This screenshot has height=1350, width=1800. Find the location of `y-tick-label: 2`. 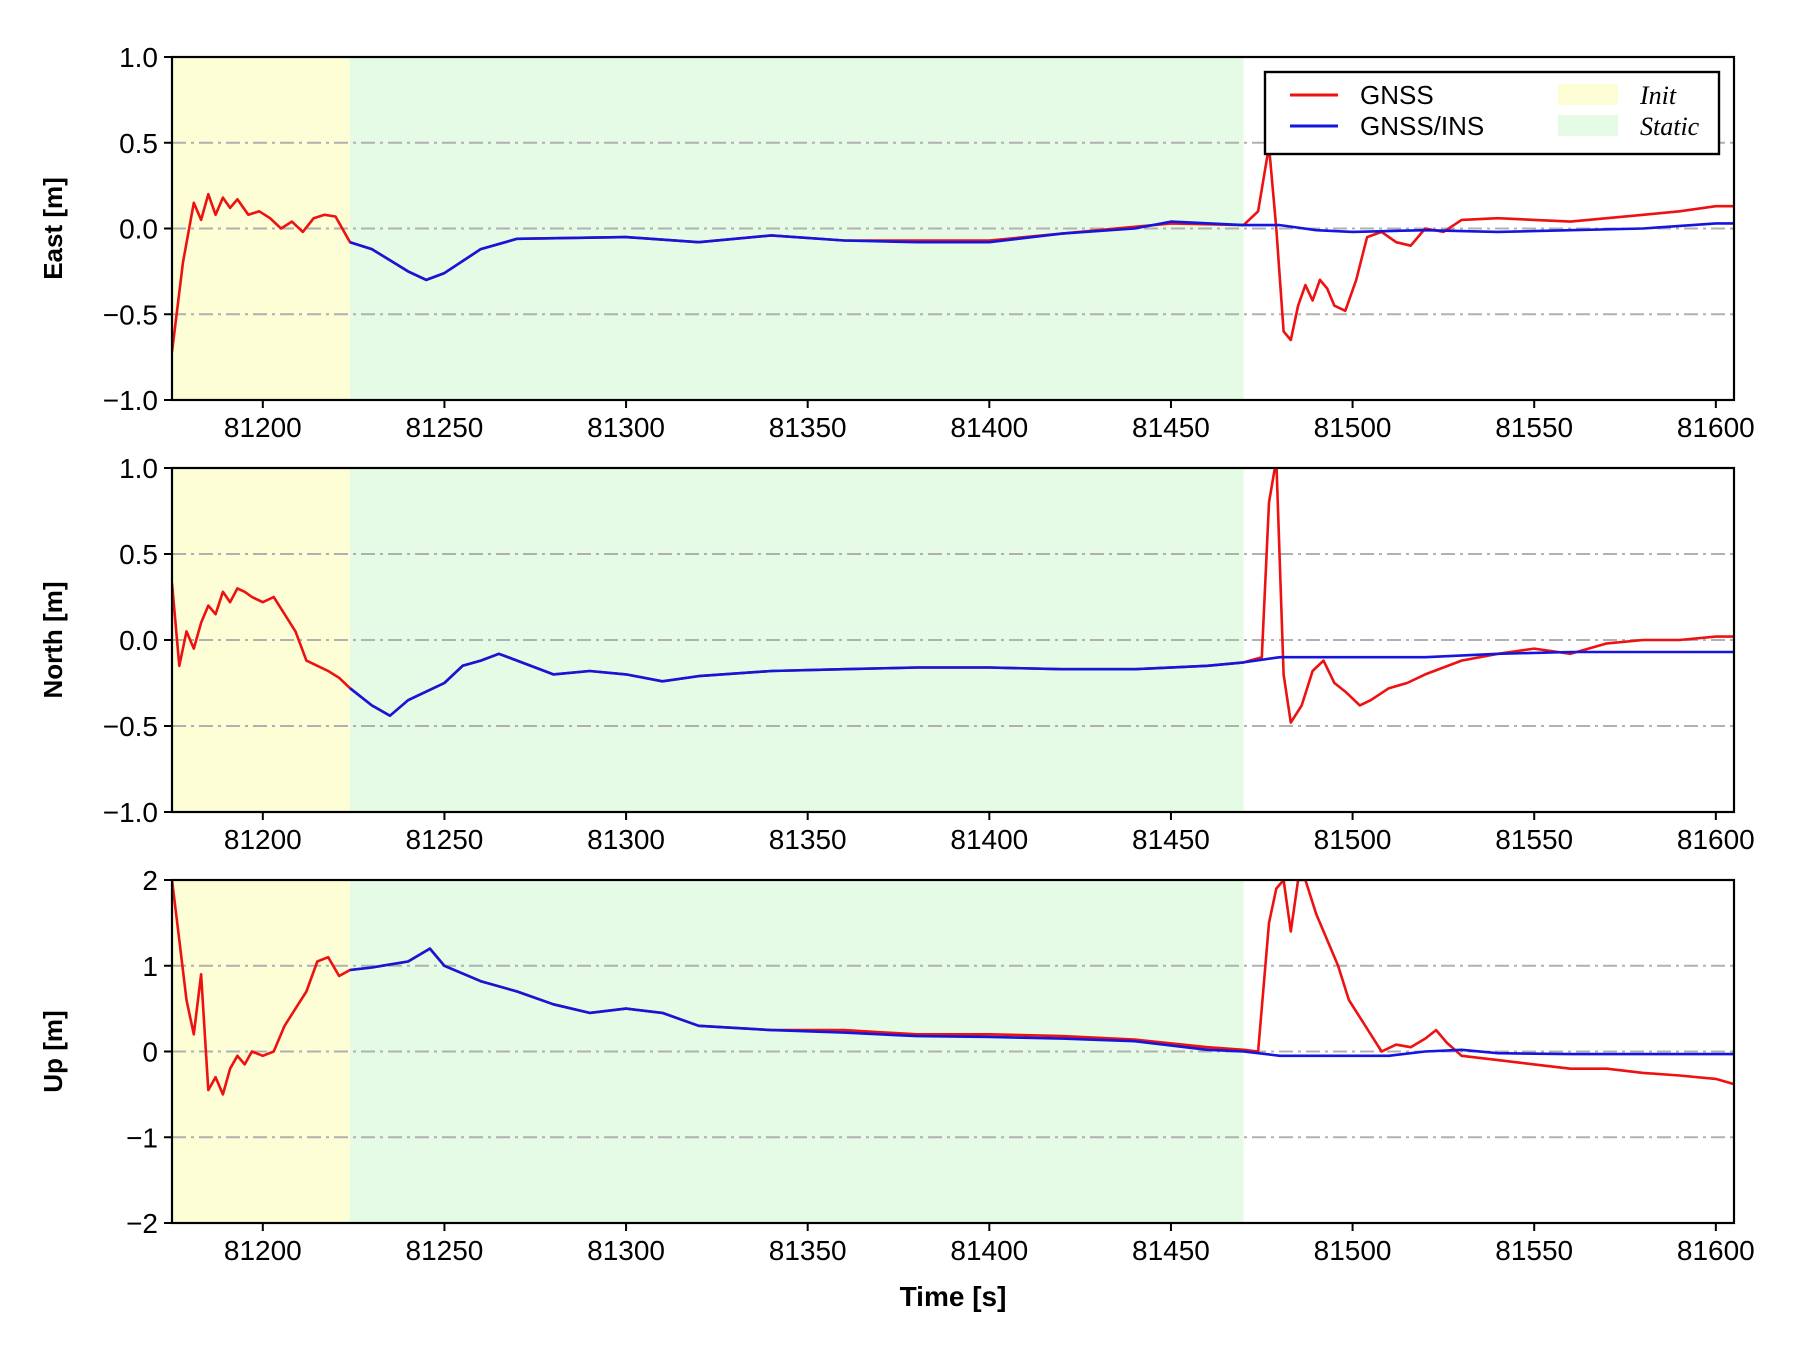

y-tick-label: 2 is located at coordinates (150, 880).